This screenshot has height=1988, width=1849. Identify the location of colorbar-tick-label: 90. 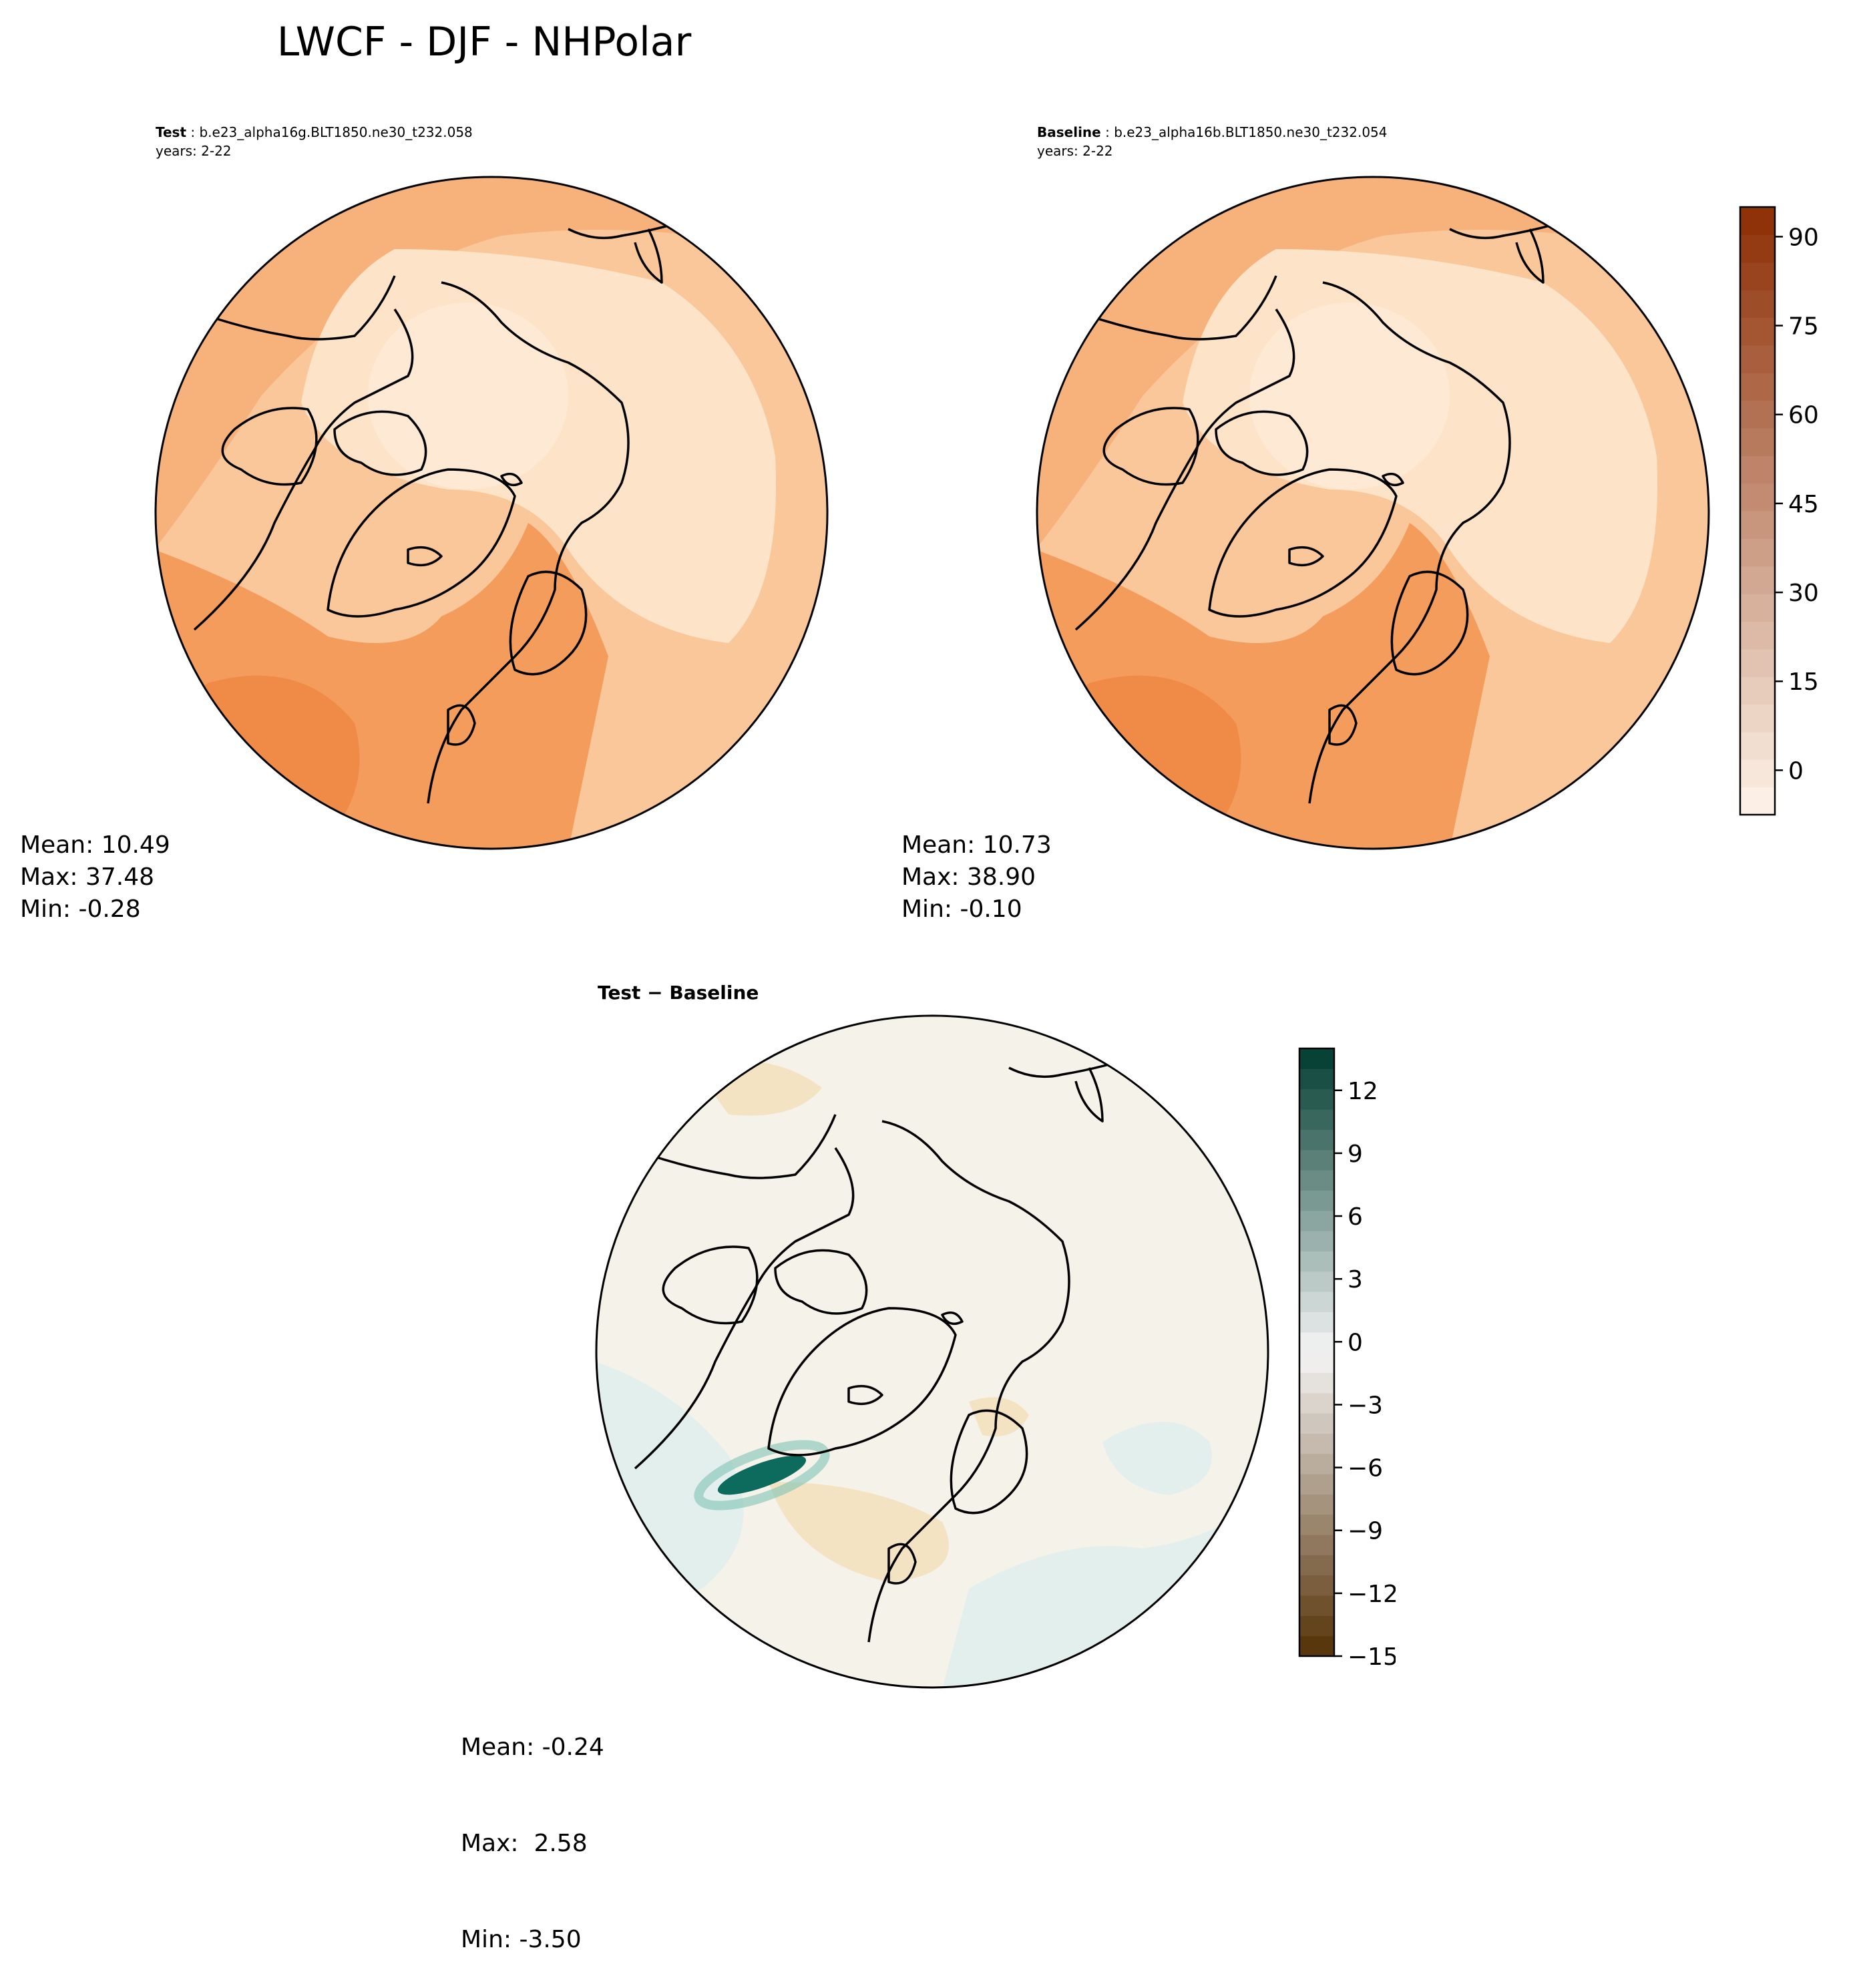
(1803, 237).